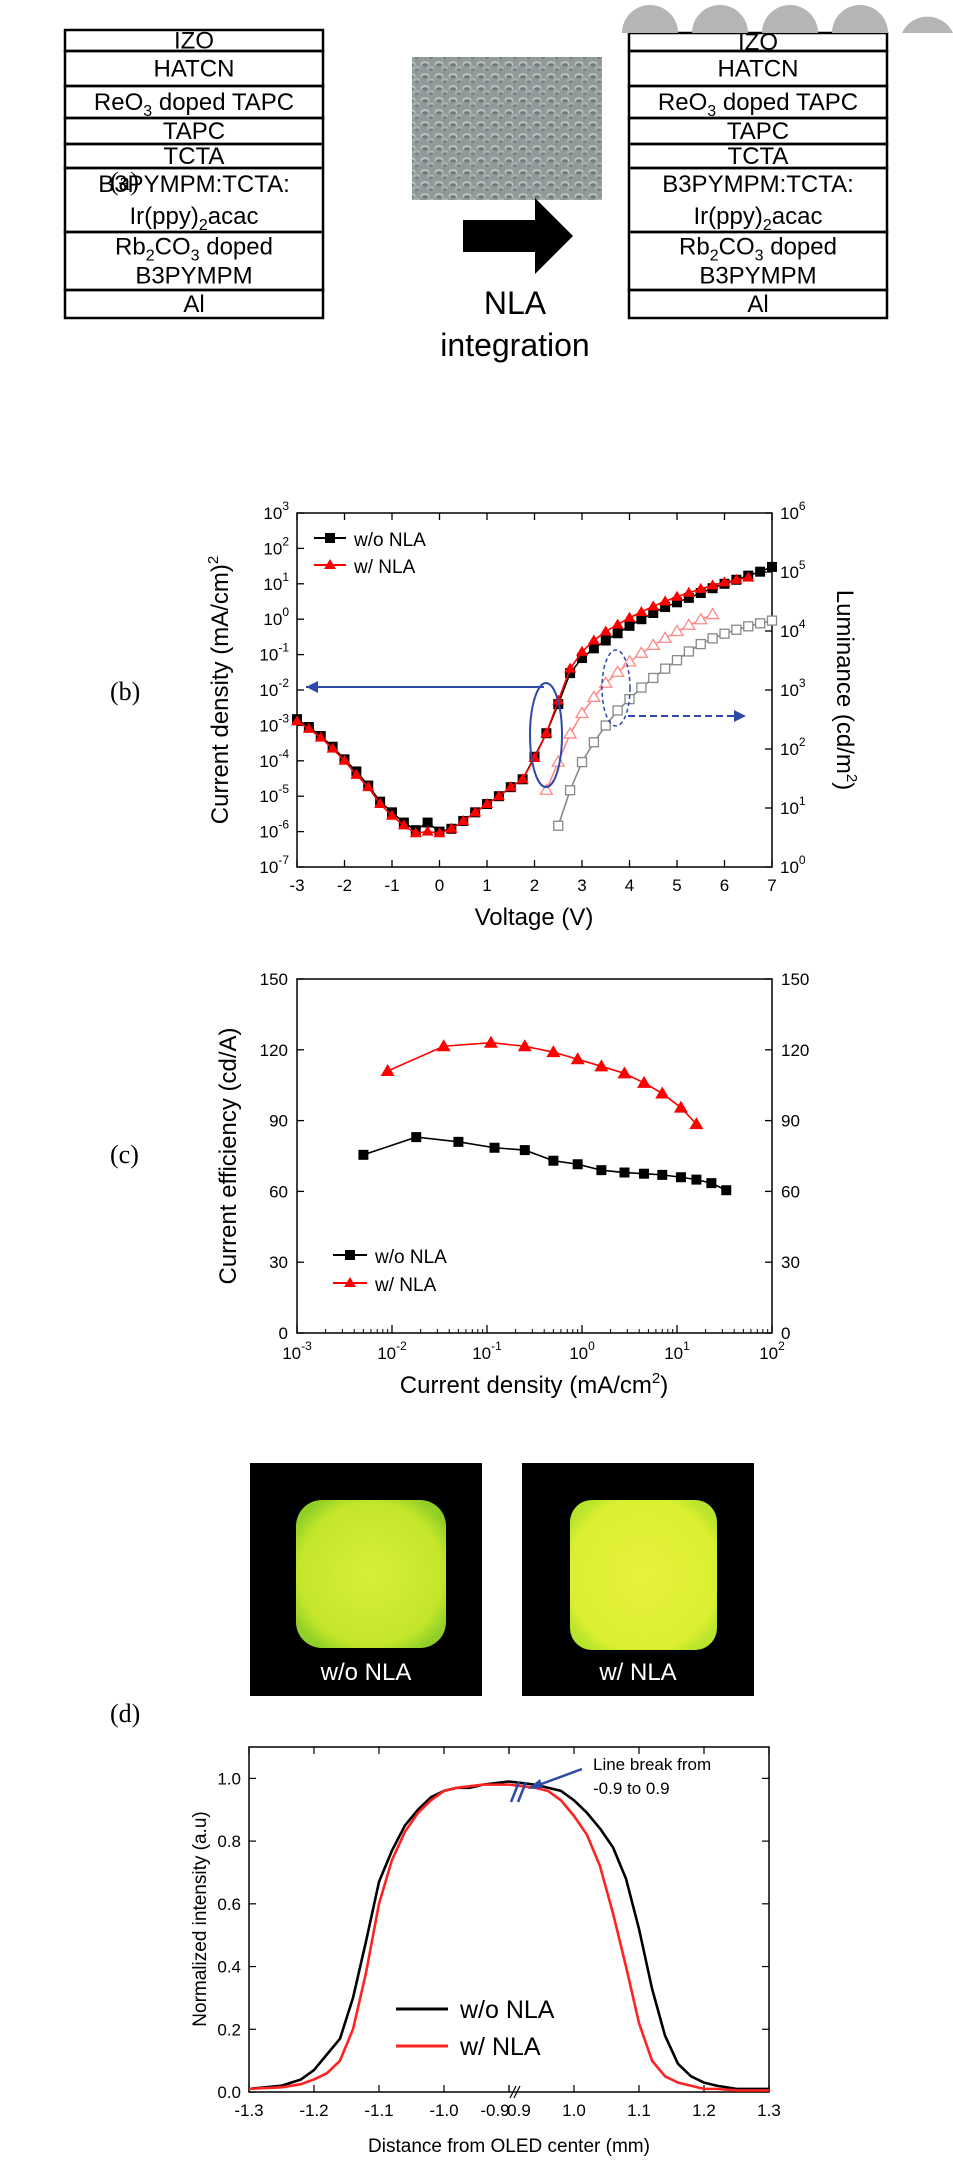  What do you see at coordinates (507, 1933) in the screenshot?
I see `chart-d-x-ticks: -1.3 -1.2 -1.1 -1.0 -0.90.9 1.0 1.1 1.2 1.3` at bounding box center [507, 1933].